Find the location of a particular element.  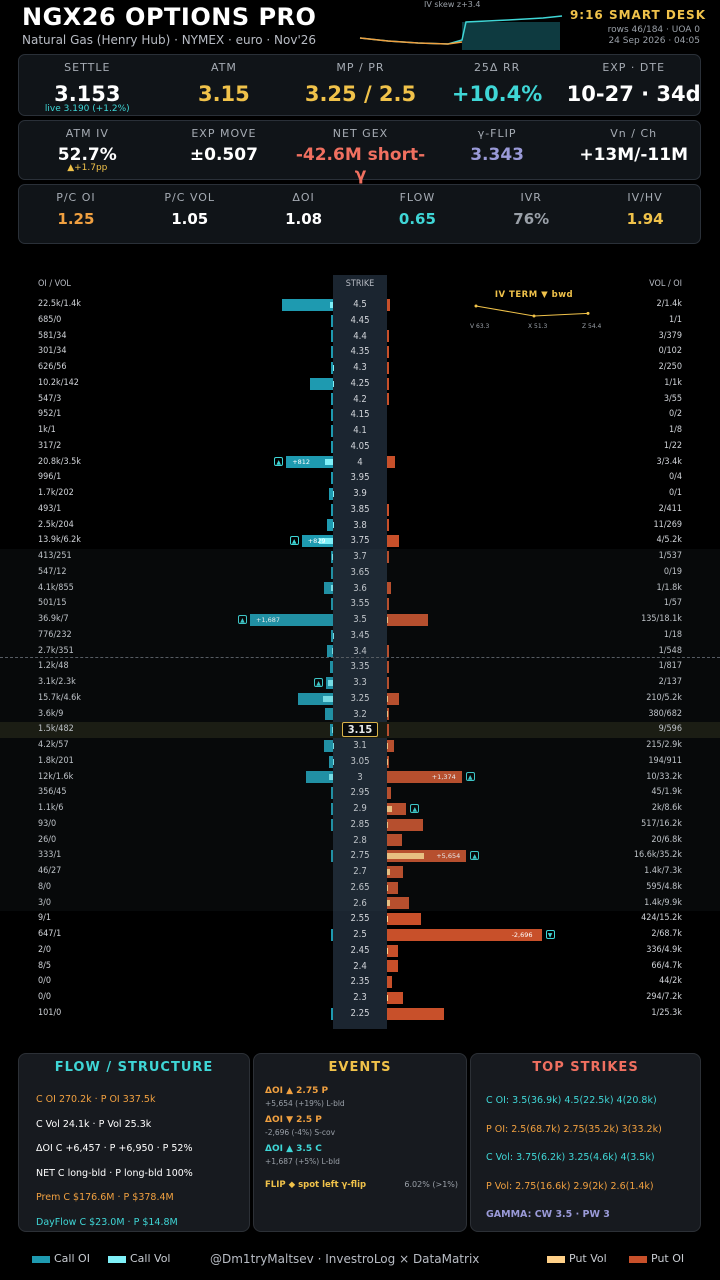

oi-change-arrow-icon: ▲ is located at coordinates (415, 808).